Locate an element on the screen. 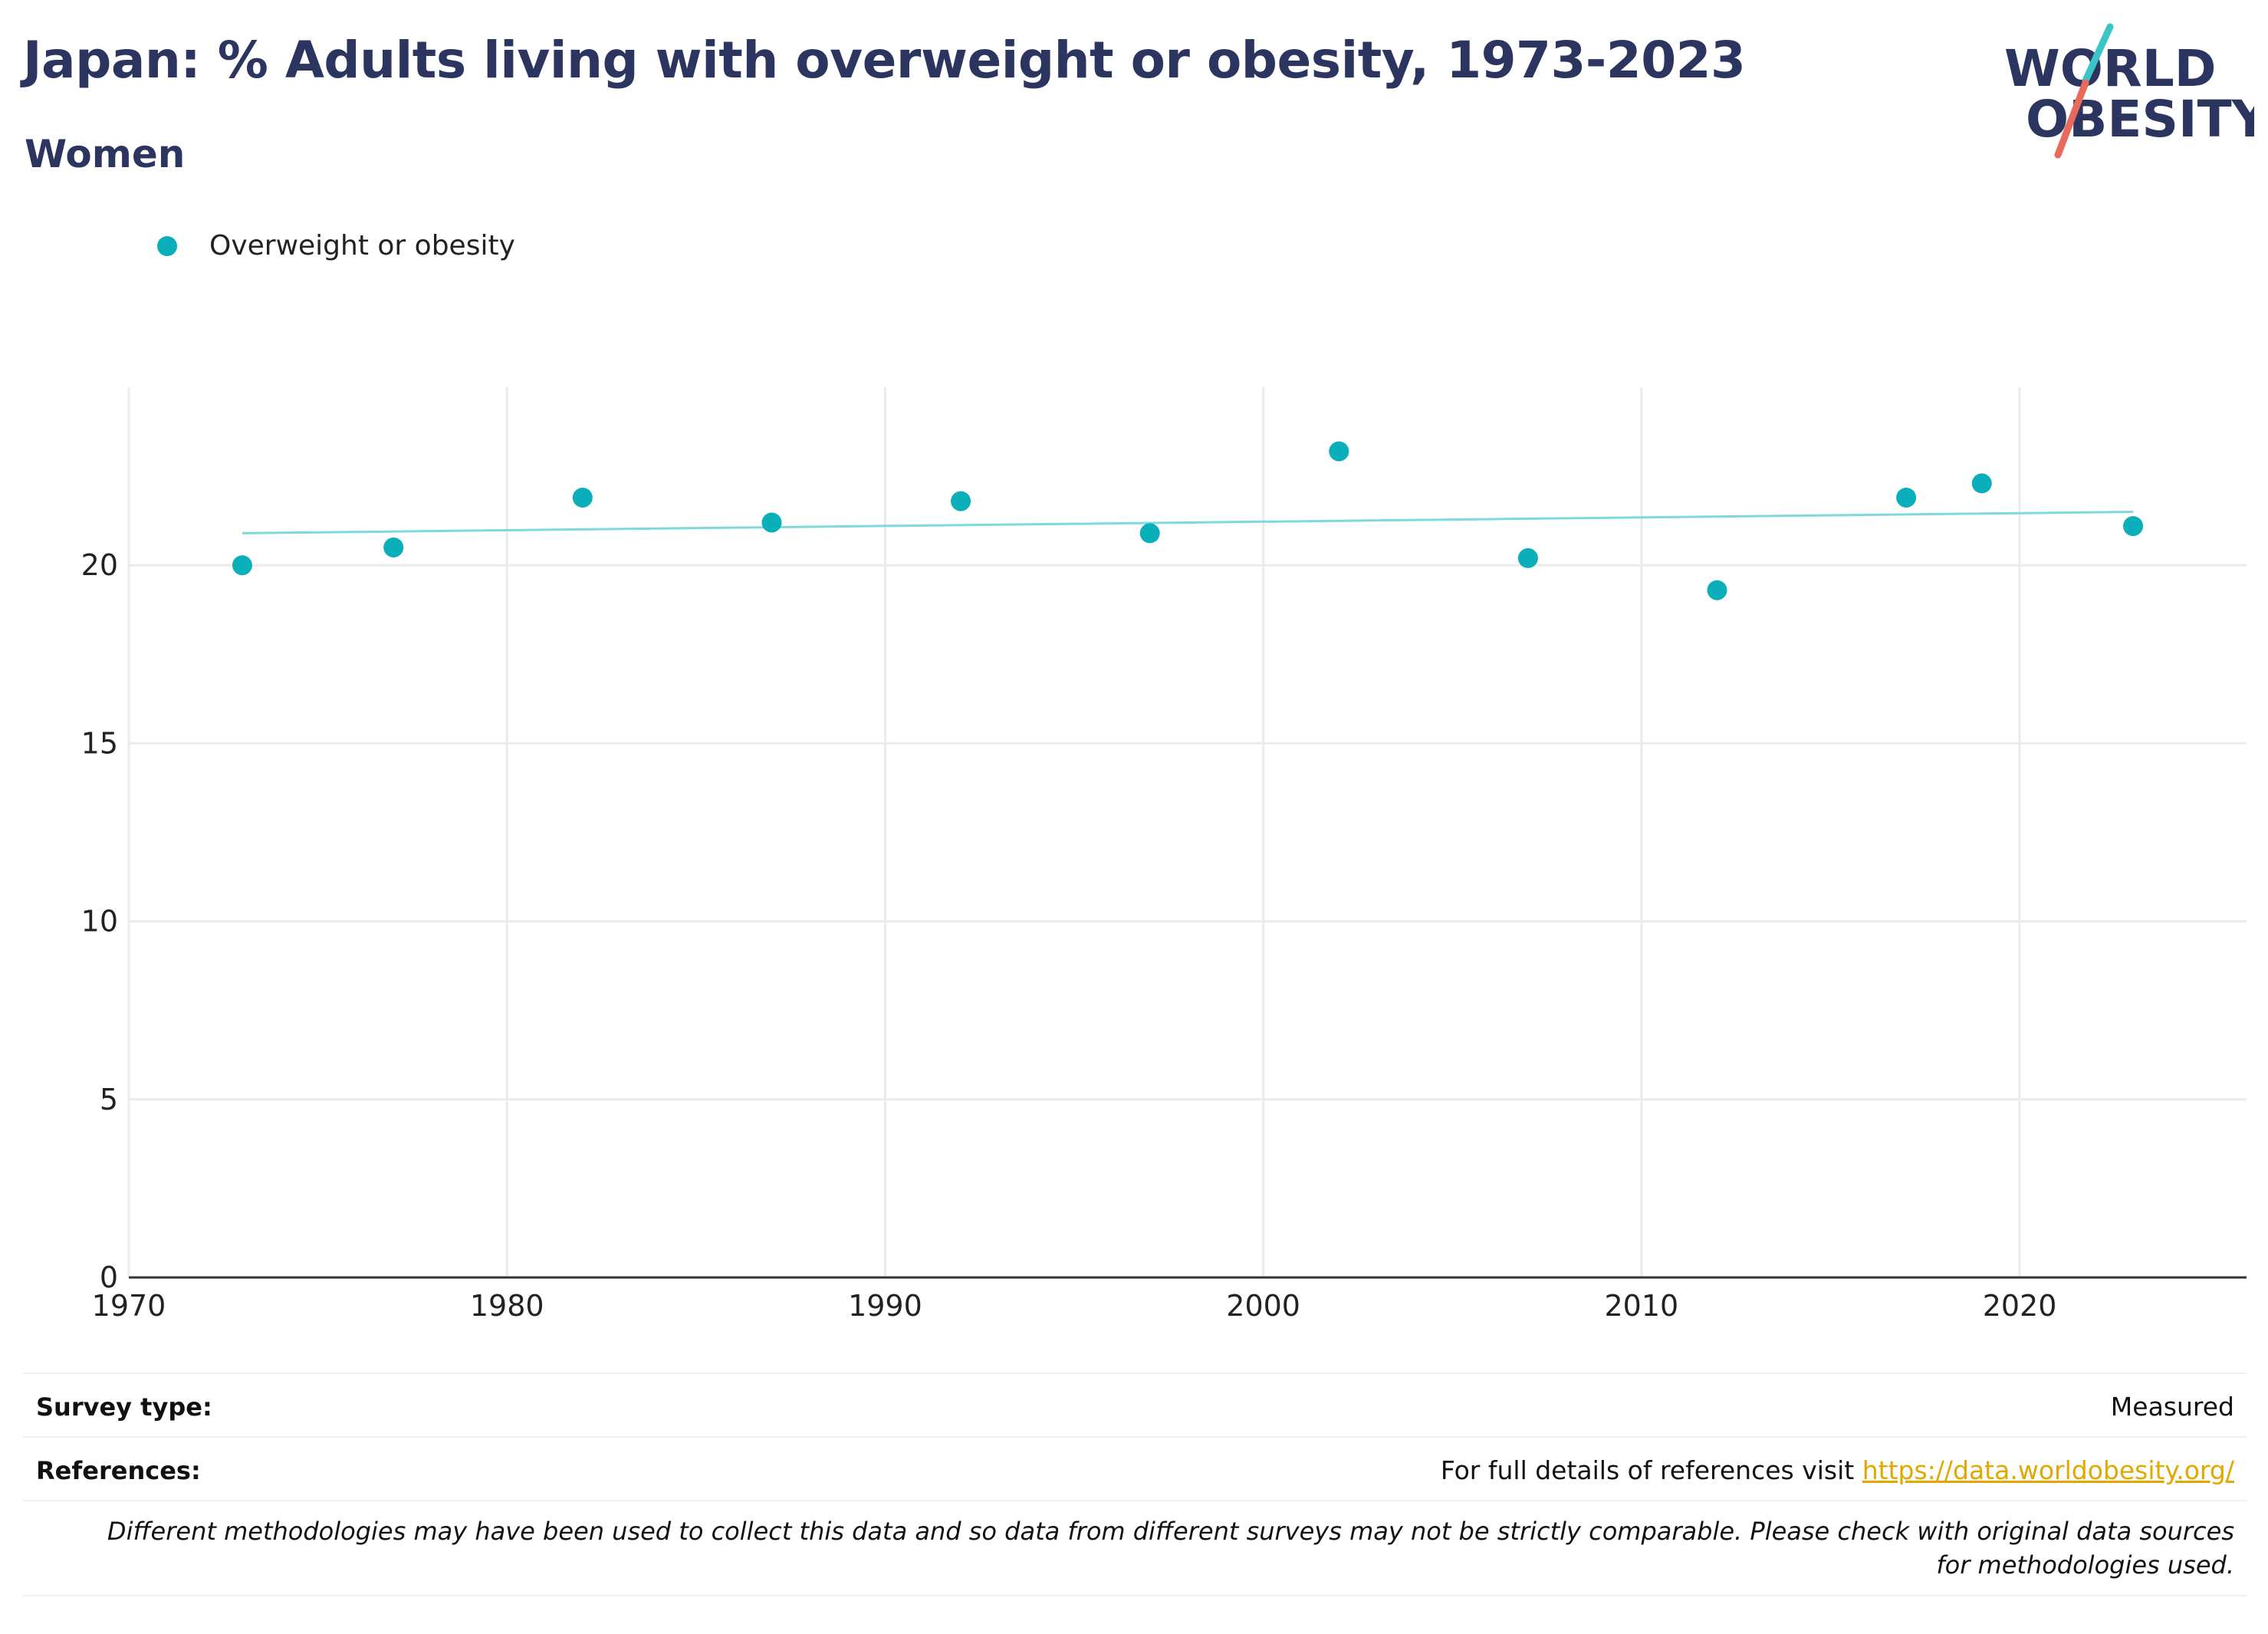 The height and width of the screenshot is (1634, 2268). x-tick-label: 1990 is located at coordinates (885, 1306).